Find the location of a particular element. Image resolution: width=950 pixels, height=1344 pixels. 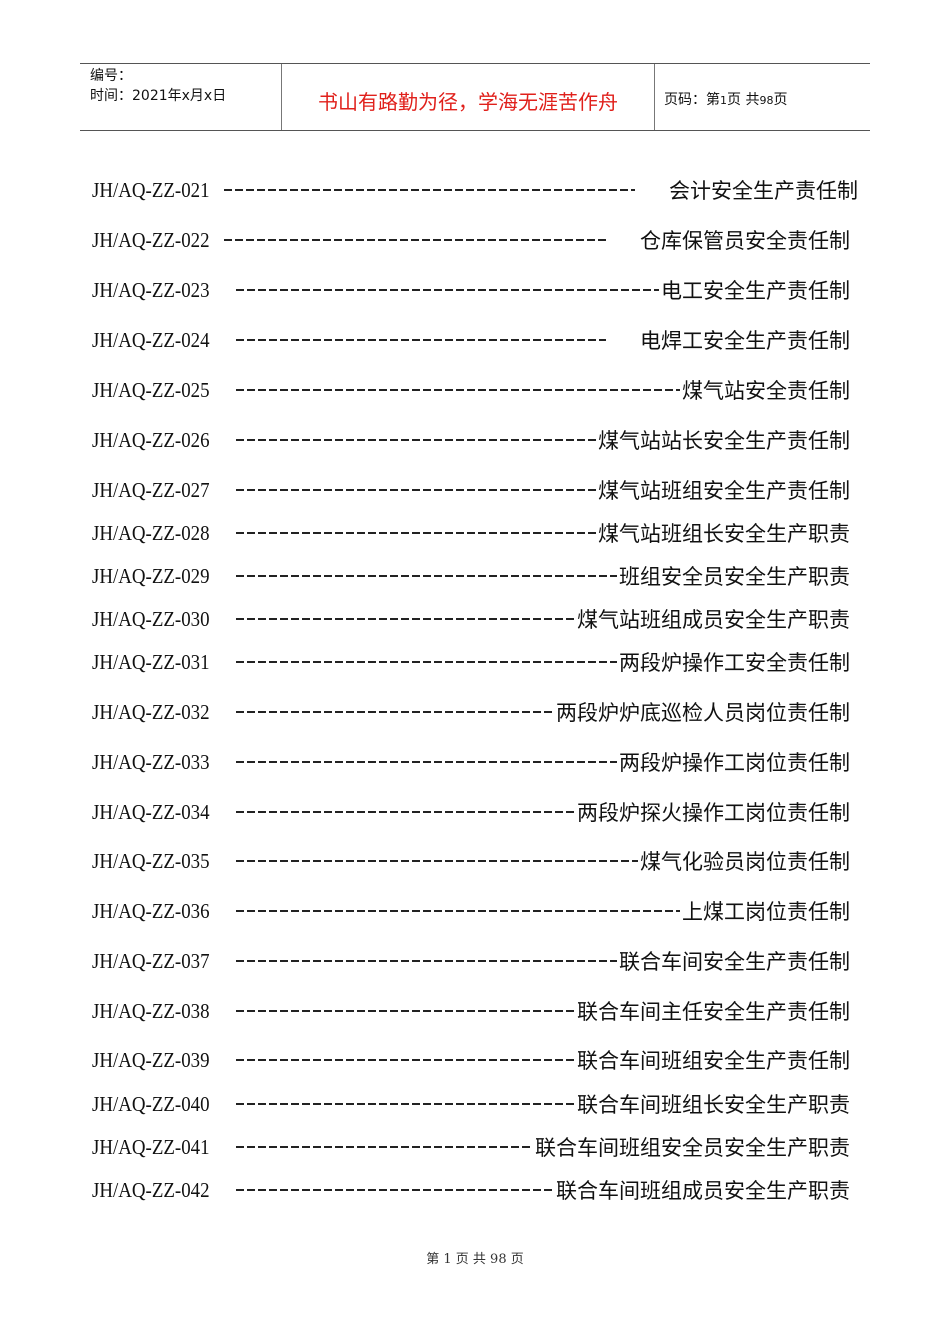

toc-entry: JH/AQ-ZZ-029 班组安全员安全生产职责 is located at coordinates (471, 576).